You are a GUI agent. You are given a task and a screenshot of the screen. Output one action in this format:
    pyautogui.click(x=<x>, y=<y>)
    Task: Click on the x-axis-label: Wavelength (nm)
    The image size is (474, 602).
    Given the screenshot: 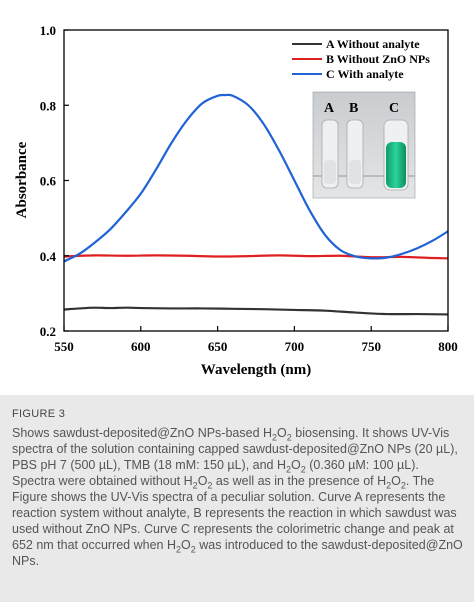 What is the action you would take?
    pyautogui.click(x=256, y=370)
    